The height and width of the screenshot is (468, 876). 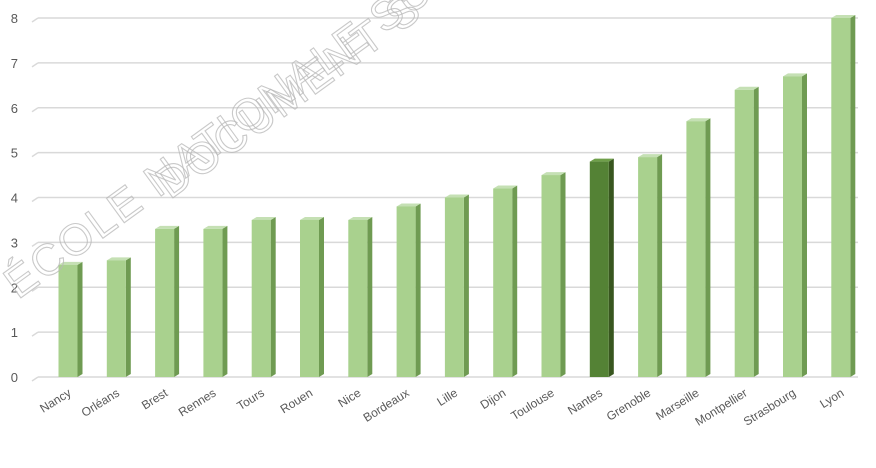 What do you see at coordinates (831, 398) in the screenshot?
I see `x-tick-label-lyon: Lyon` at bounding box center [831, 398].